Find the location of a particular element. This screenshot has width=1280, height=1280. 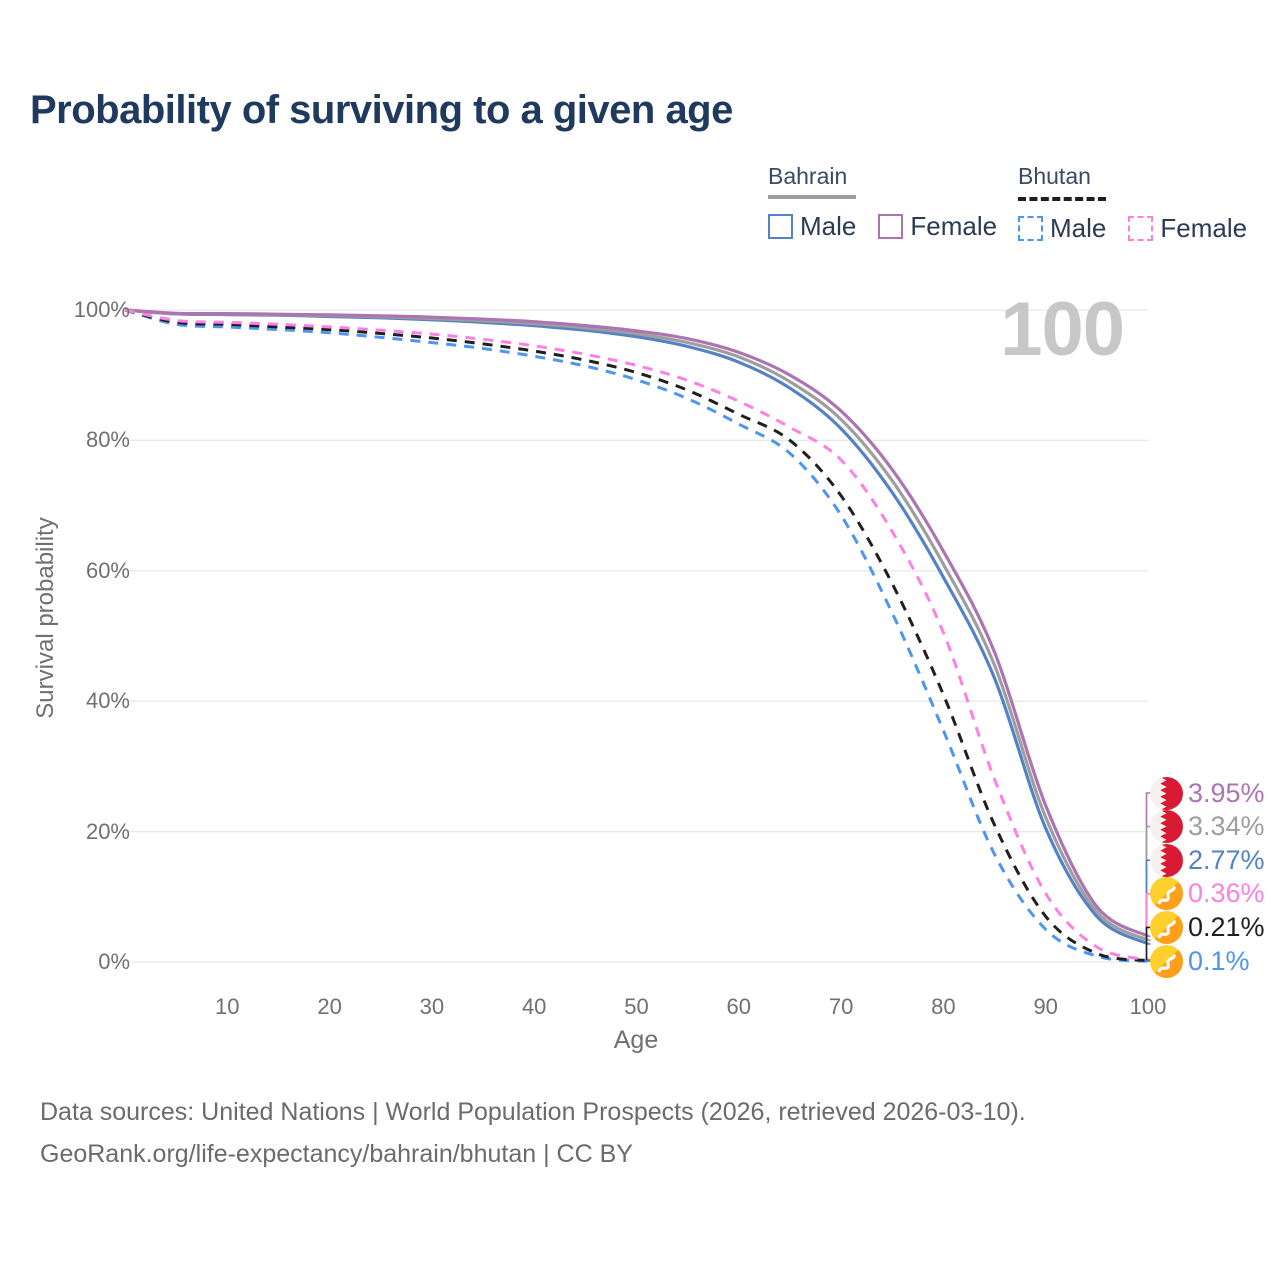

end-label-value: 0.1% is located at coordinates (1219, 960).